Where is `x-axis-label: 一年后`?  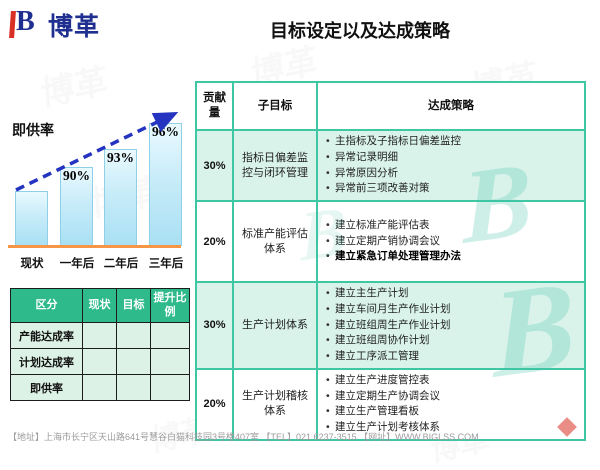
x-axis-label: 一年后 is located at coordinates (77, 264).